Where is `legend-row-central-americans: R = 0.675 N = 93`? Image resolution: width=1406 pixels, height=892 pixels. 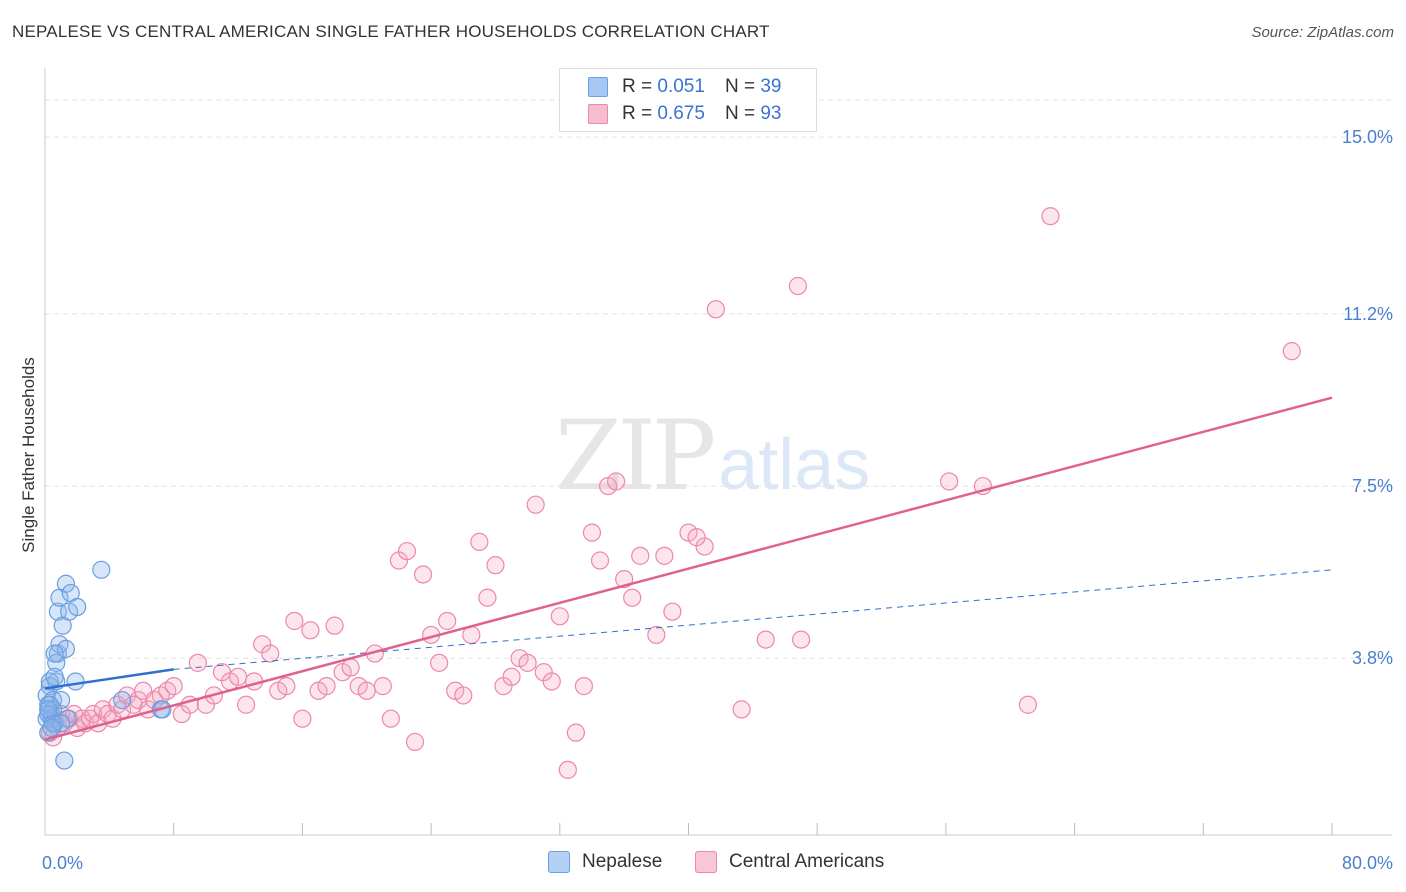 legend-row-central-americans: R = 0.675 N = 93 is located at coordinates (684, 114).